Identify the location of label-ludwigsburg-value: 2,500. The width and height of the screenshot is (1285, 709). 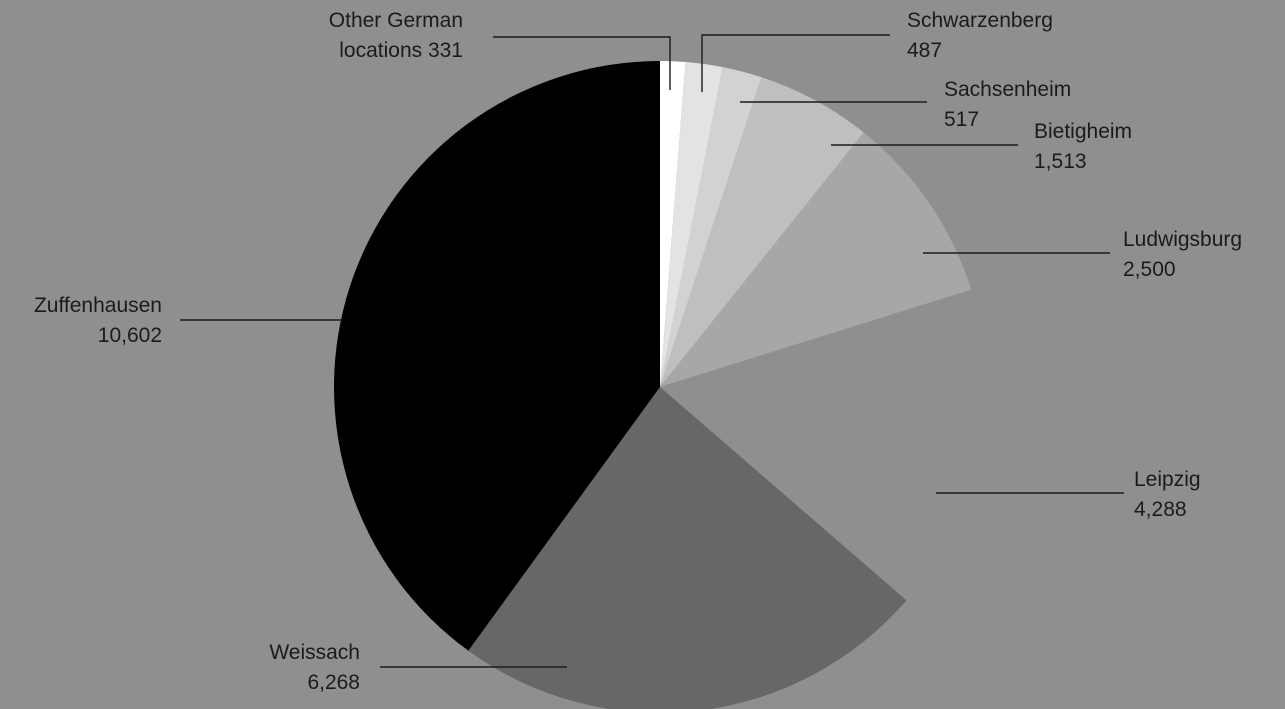
(1149, 269).